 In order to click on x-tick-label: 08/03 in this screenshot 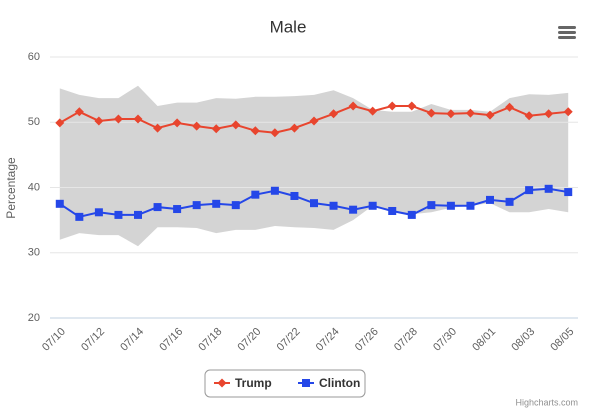, I will do `click(523, 340)`.